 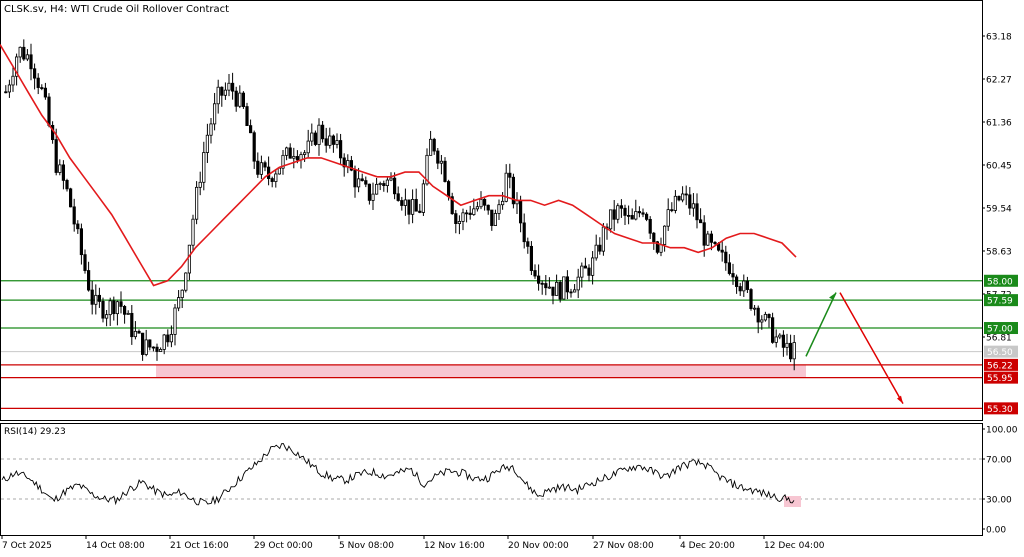 I want to click on y-tick-label: 56.81, so click(x=999, y=339).